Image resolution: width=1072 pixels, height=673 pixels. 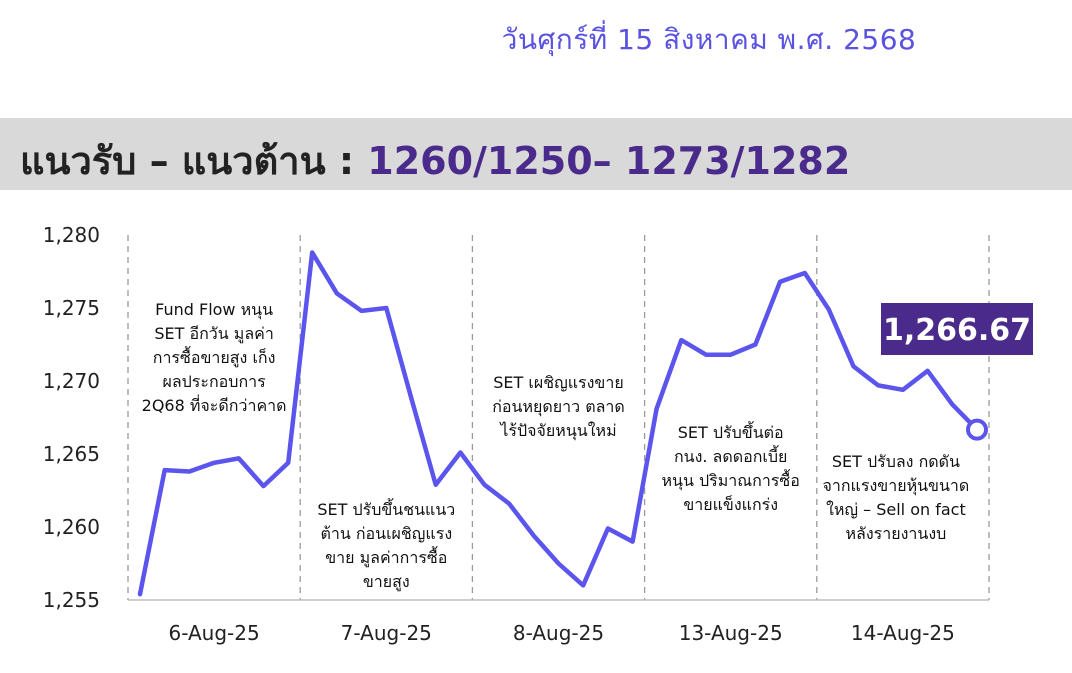 I want to click on annotation-text: ก่อนหยุดยาว ตลาด, so click(x=558, y=407).